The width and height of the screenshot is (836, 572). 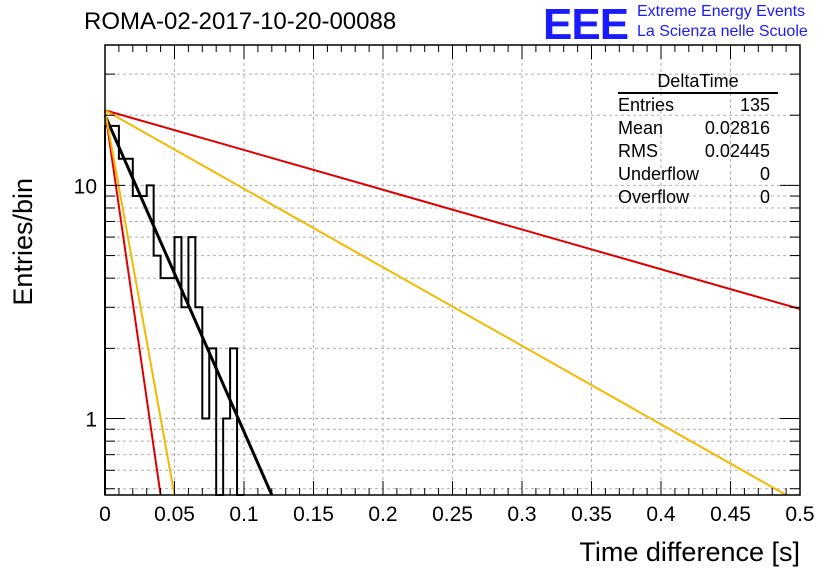 What do you see at coordinates (698, 82) in the screenshot?
I see `stats-title: DeltaTime` at bounding box center [698, 82].